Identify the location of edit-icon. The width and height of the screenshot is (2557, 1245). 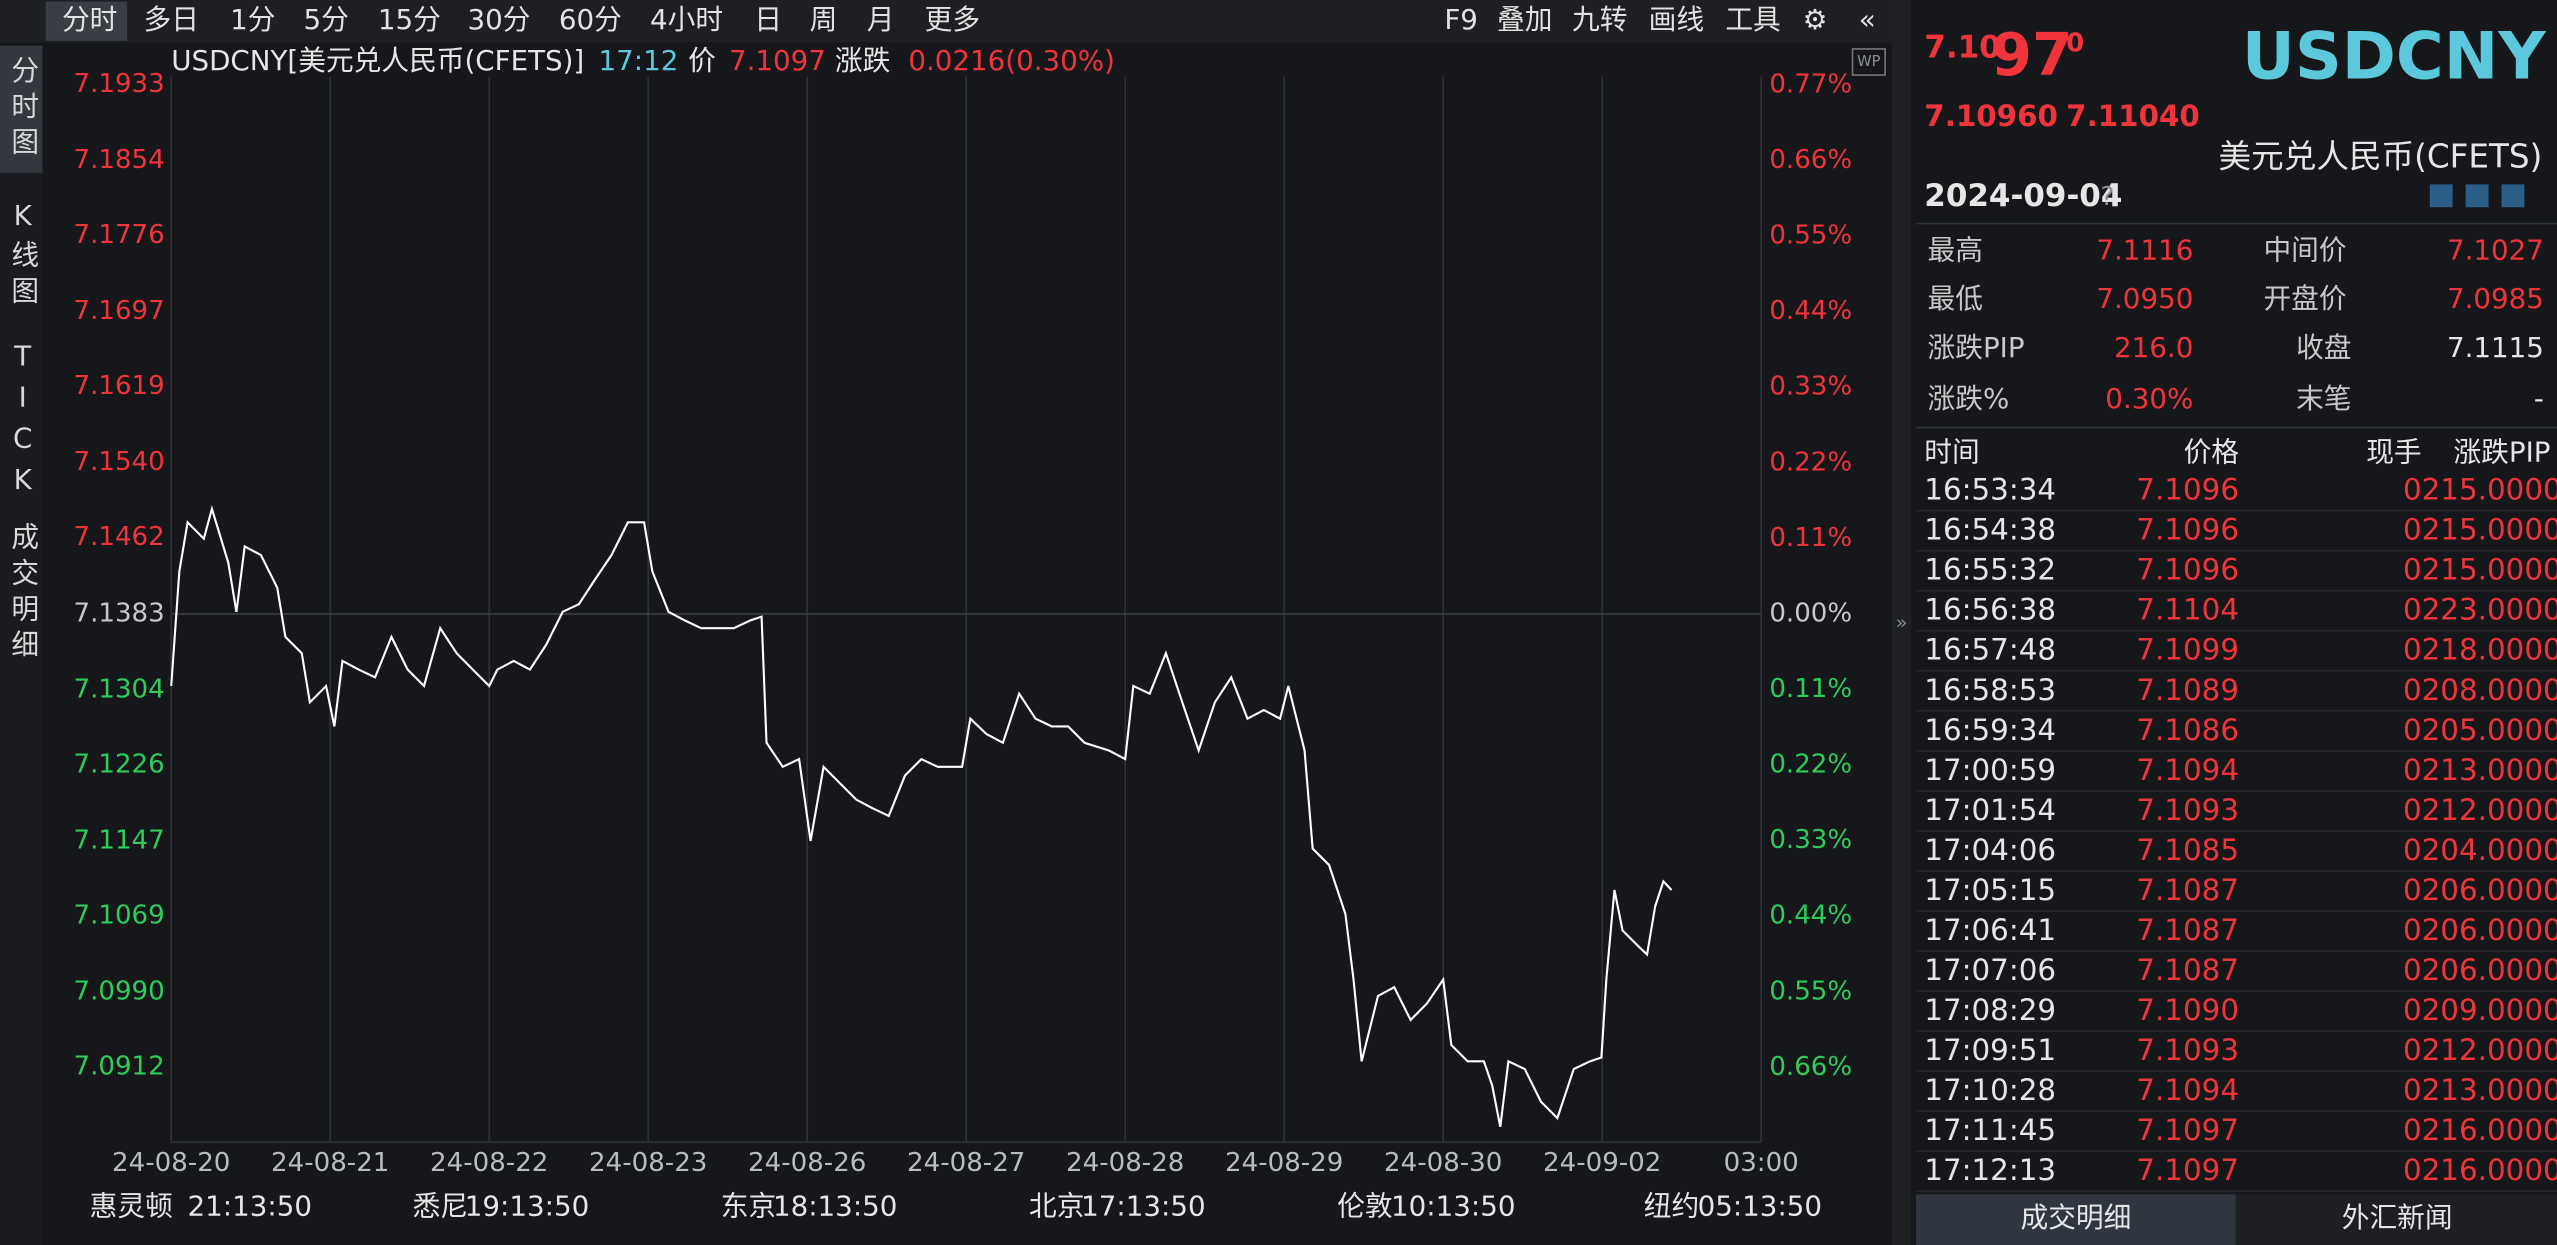
(2441, 196).